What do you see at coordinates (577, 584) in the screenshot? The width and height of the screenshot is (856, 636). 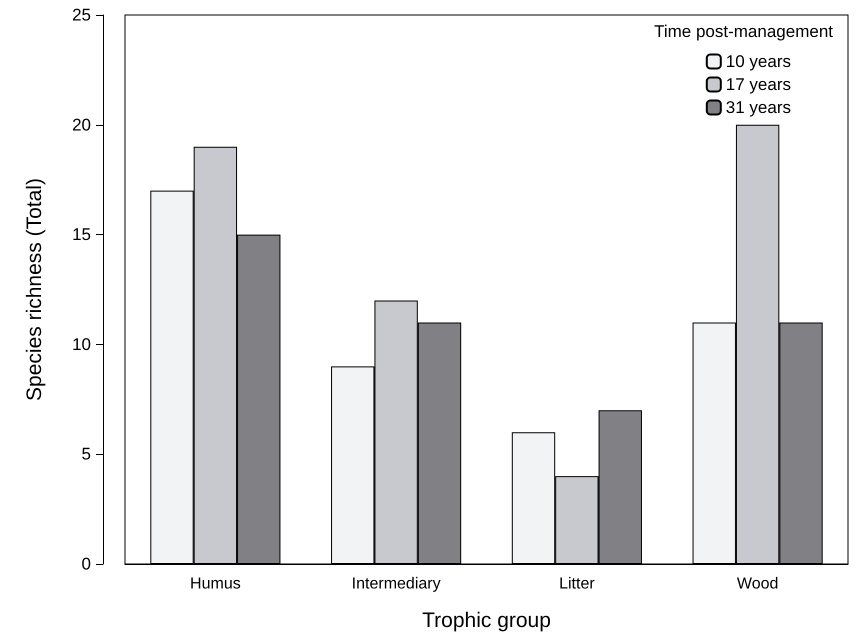 I see `x-tick-label: Litter` at bounding box center [577, 584].